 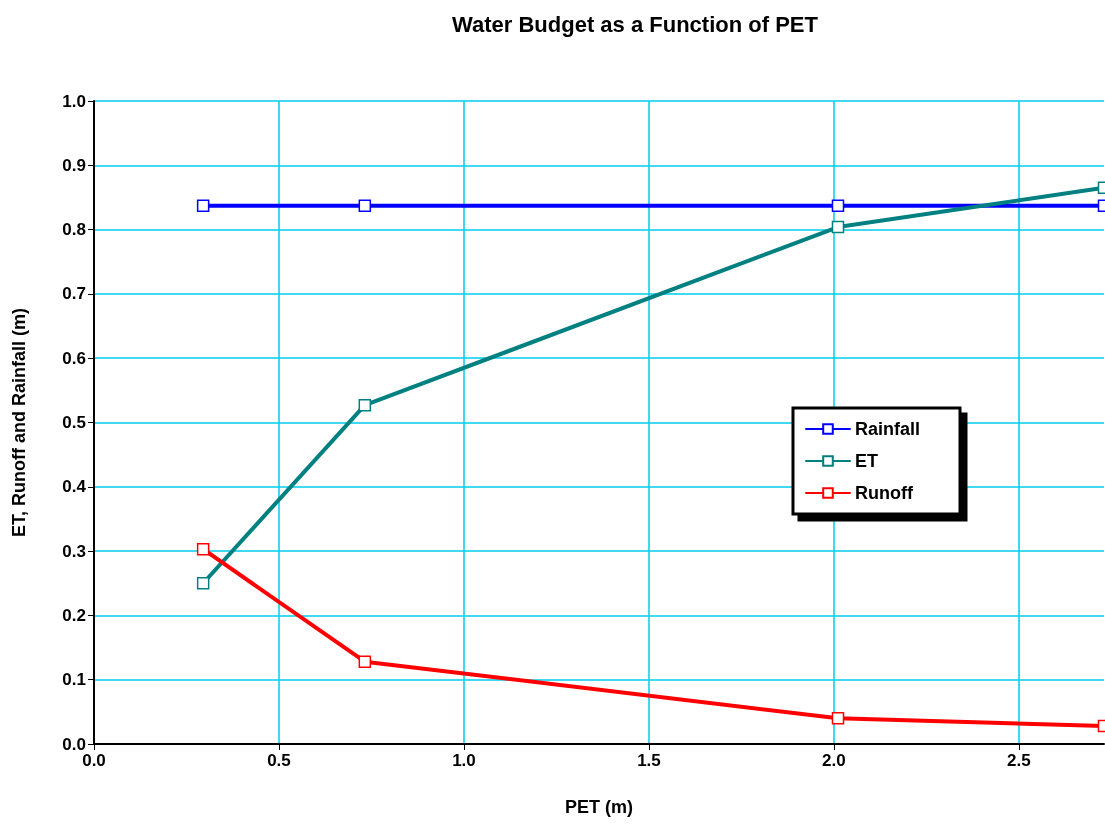 I want to click on y-tick-label: 1.0, so click(x=74, y=101).